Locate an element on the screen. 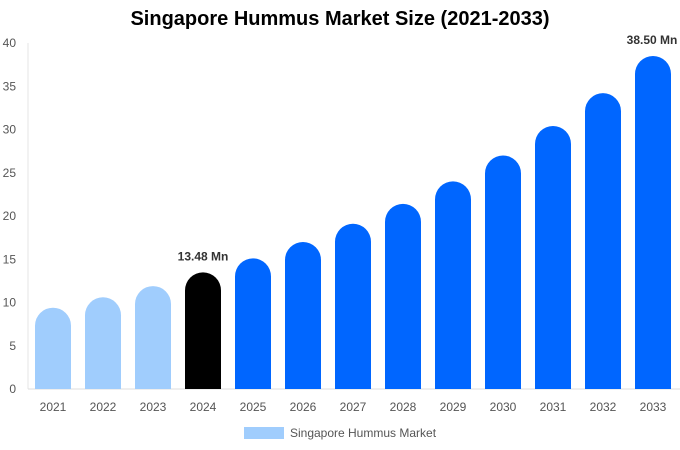 The image size is (680, 450). x-tick-label: 2032 is located at coordinates (603, 407).